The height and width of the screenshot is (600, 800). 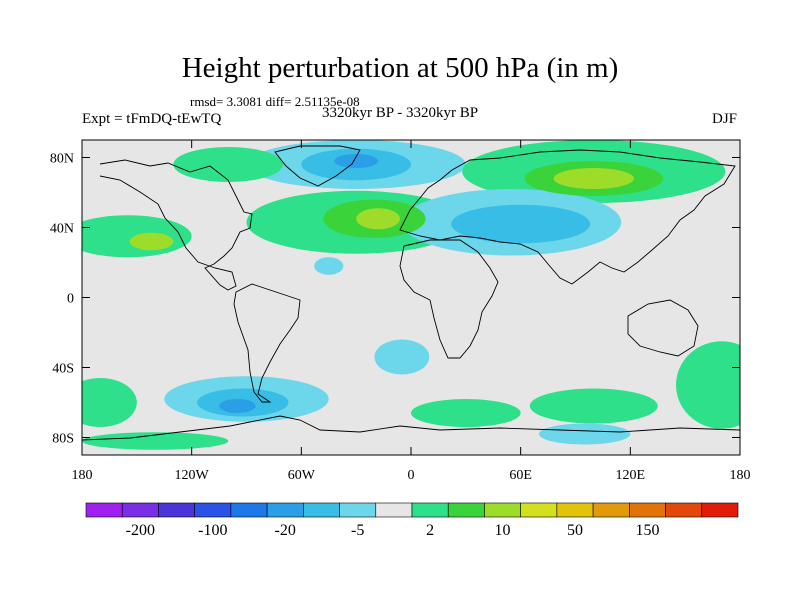 What do you see at coordinates (63, 369) in the screenshot?
I see `y-tick-label: 40S` at bounding box center [63, 369].